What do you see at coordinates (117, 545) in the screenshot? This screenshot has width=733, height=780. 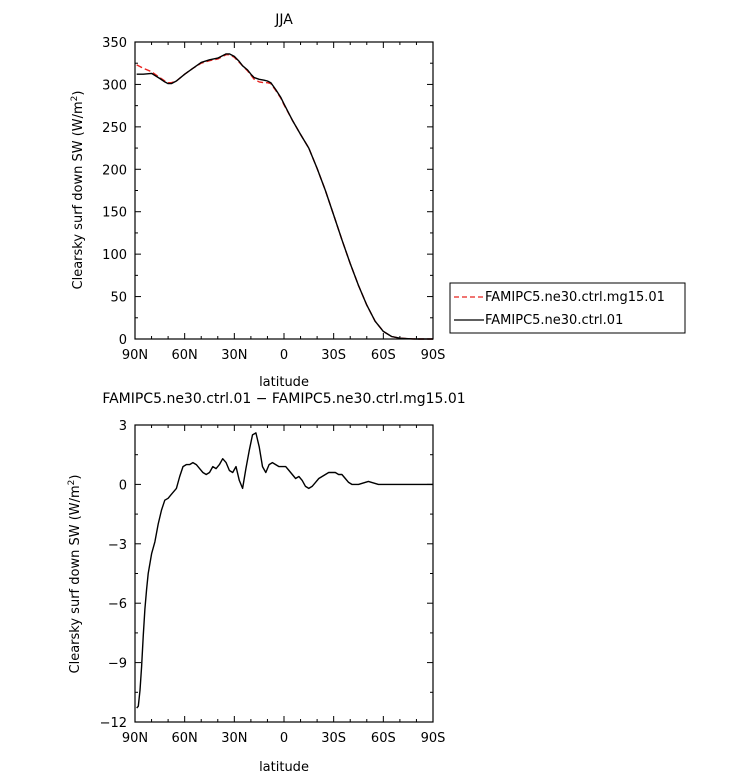 I see `y-tick-label: −3` at bounding box center [117, 545].